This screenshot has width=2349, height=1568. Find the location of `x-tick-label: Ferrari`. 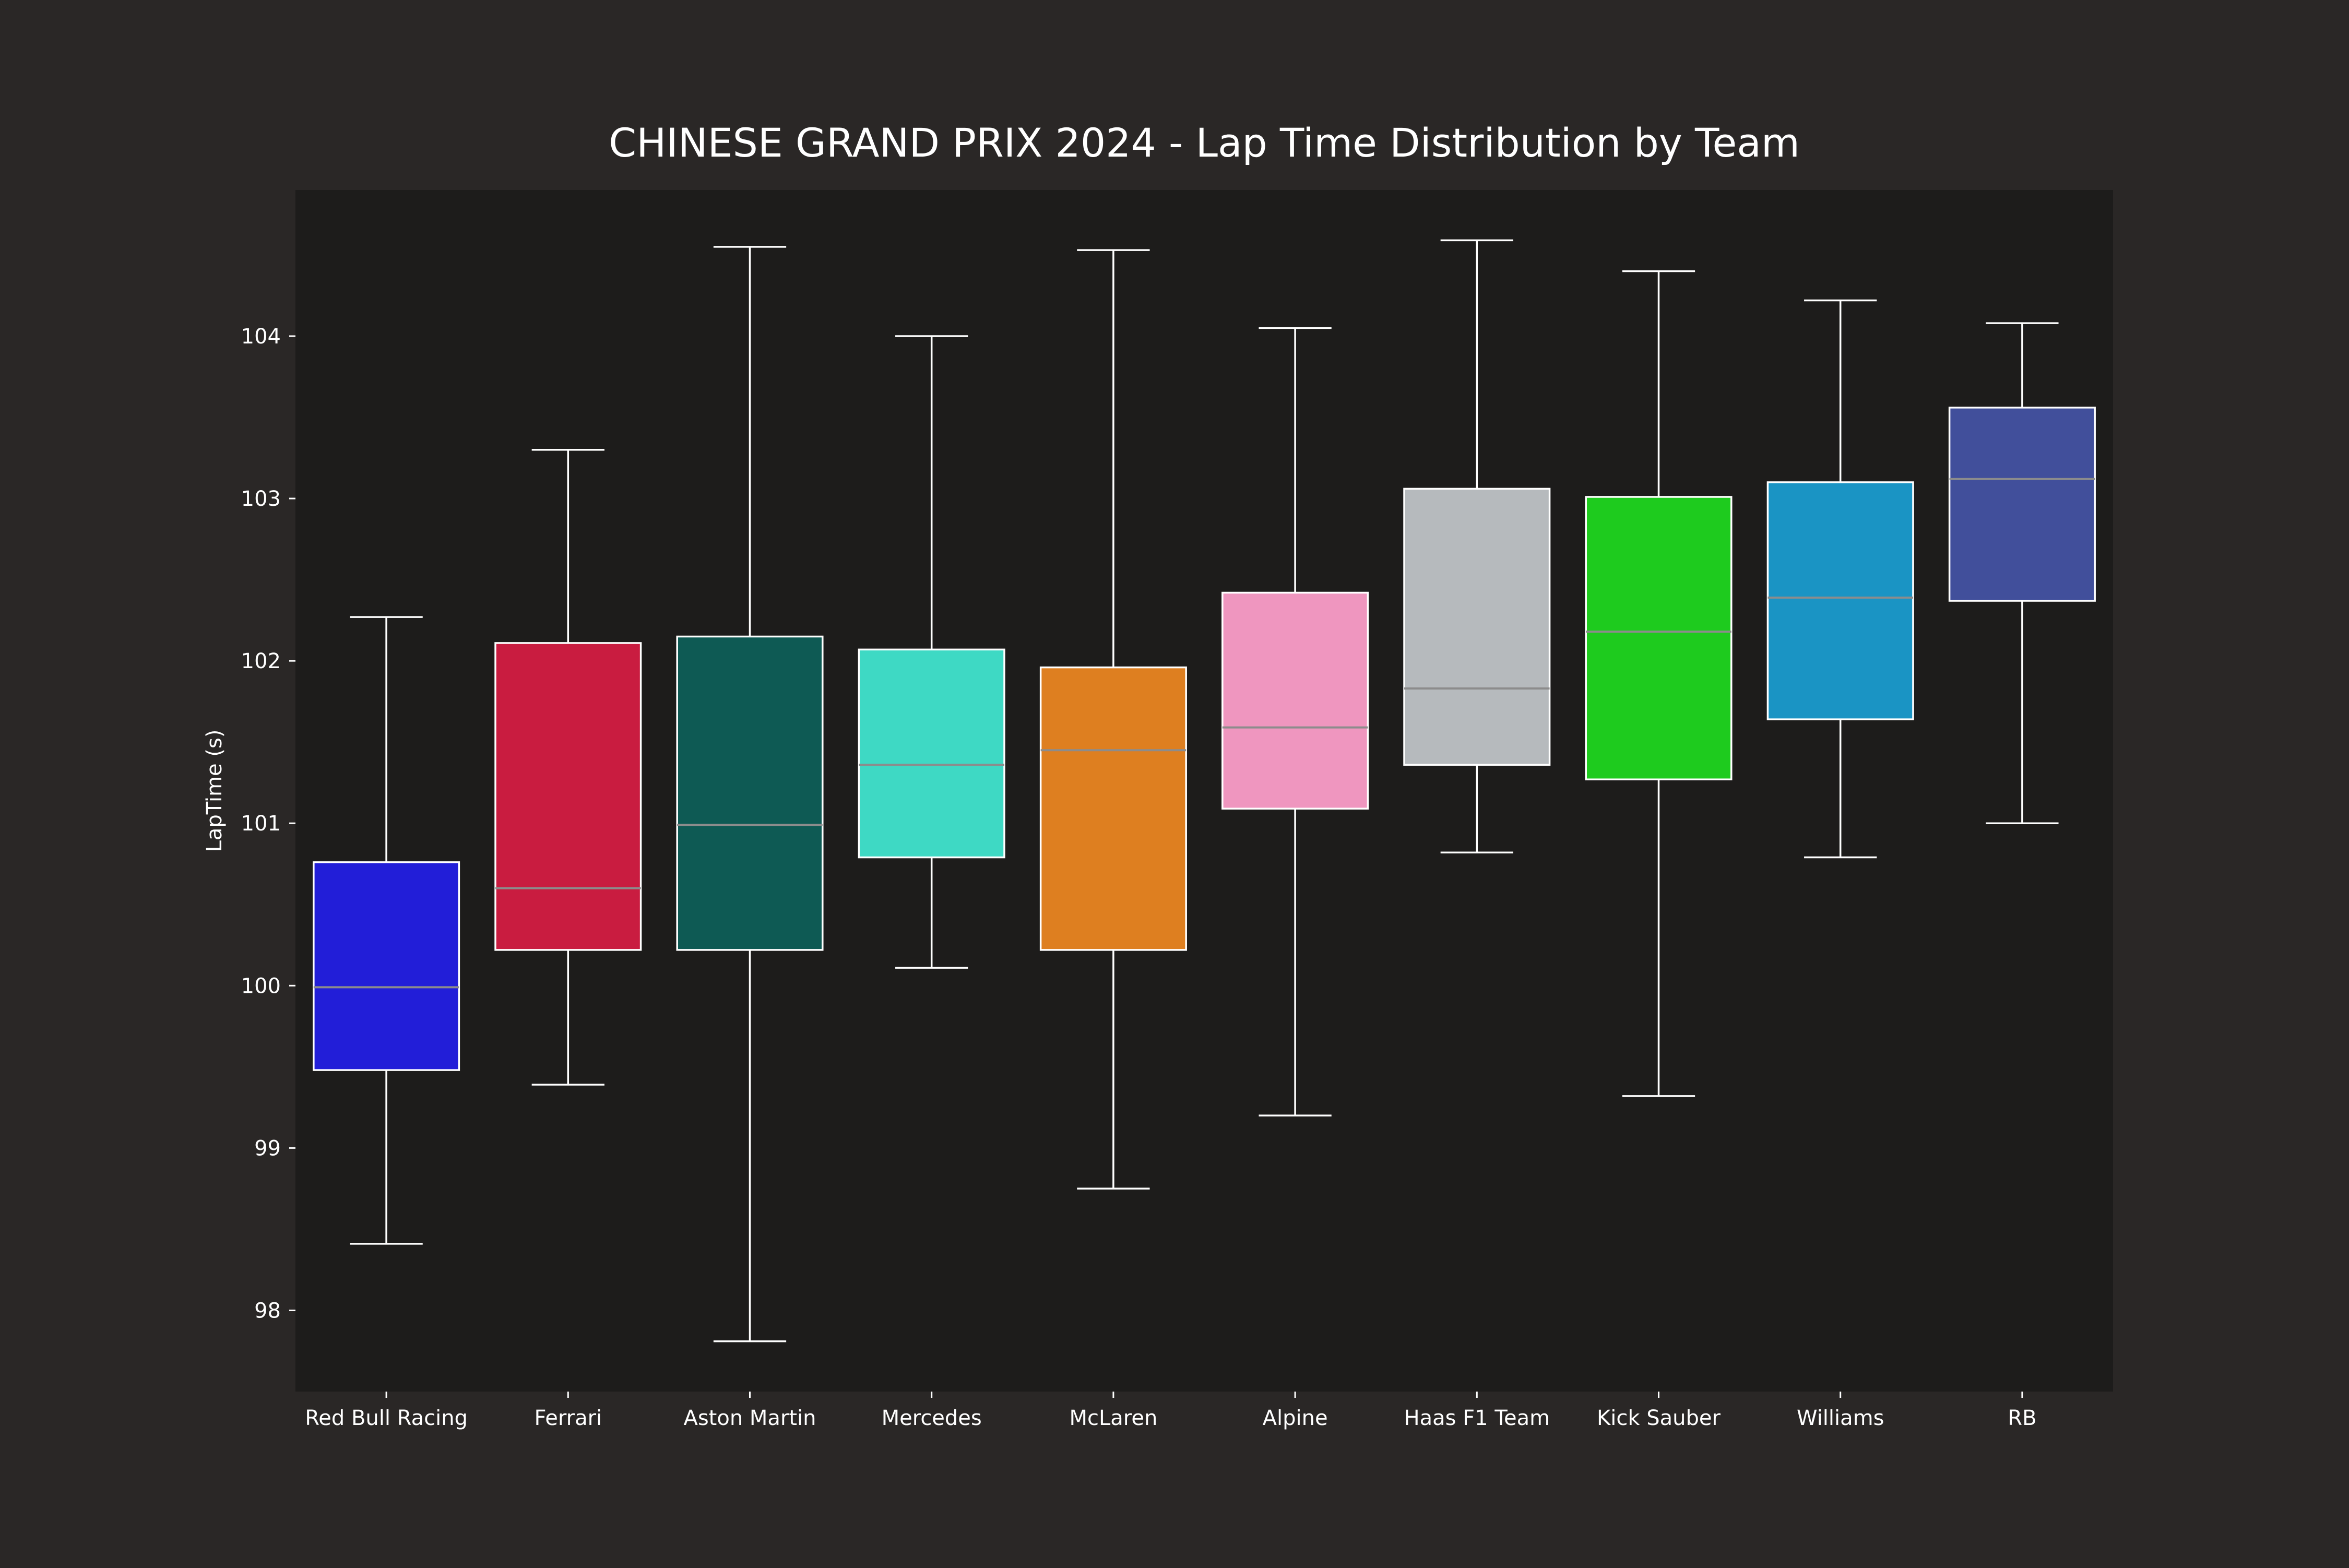

x-tick-label: Ferrari is located at coordinates (568, 1418).